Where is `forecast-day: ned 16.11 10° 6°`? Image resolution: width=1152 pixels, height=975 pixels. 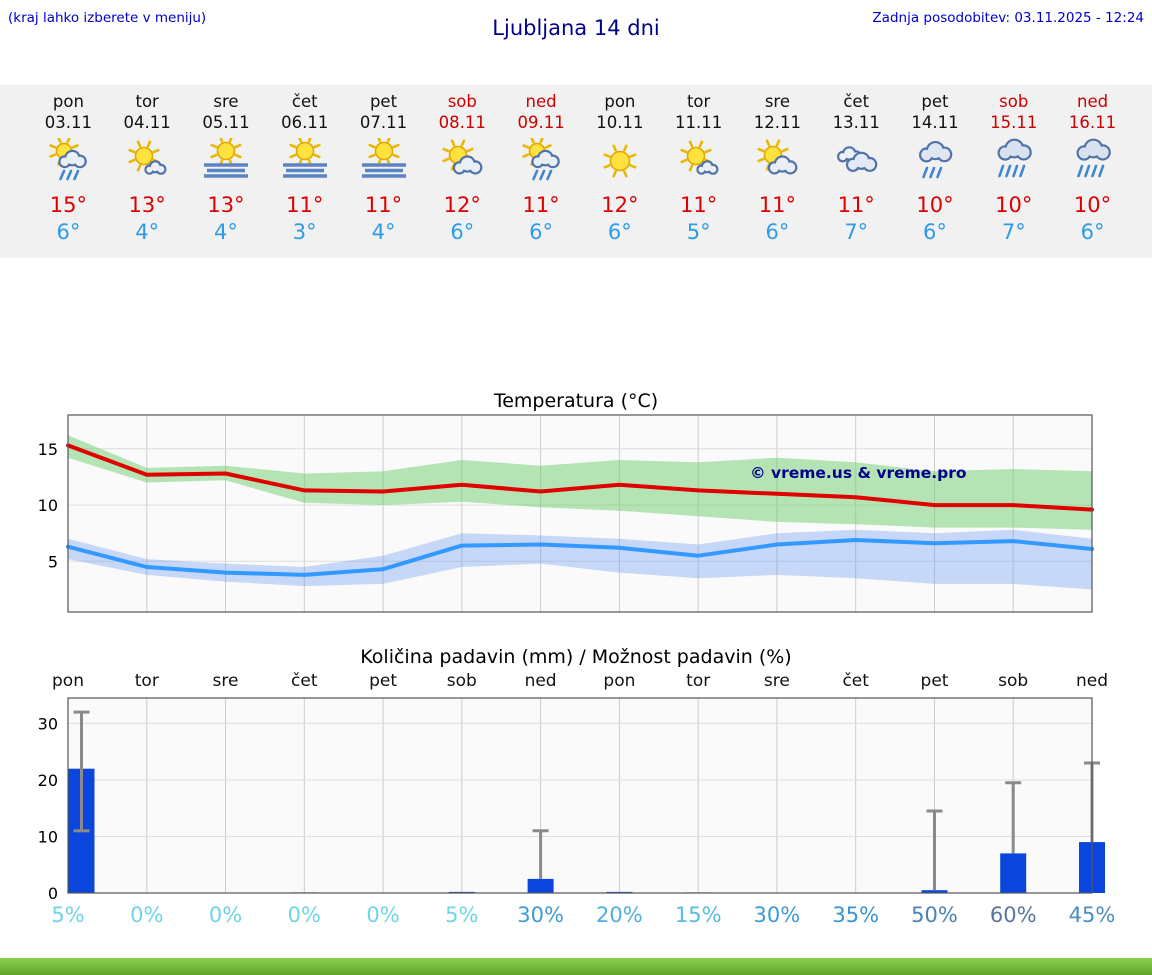
forecast-day: ned 16.11 10° 6° is located at coordinates (1092, 168).